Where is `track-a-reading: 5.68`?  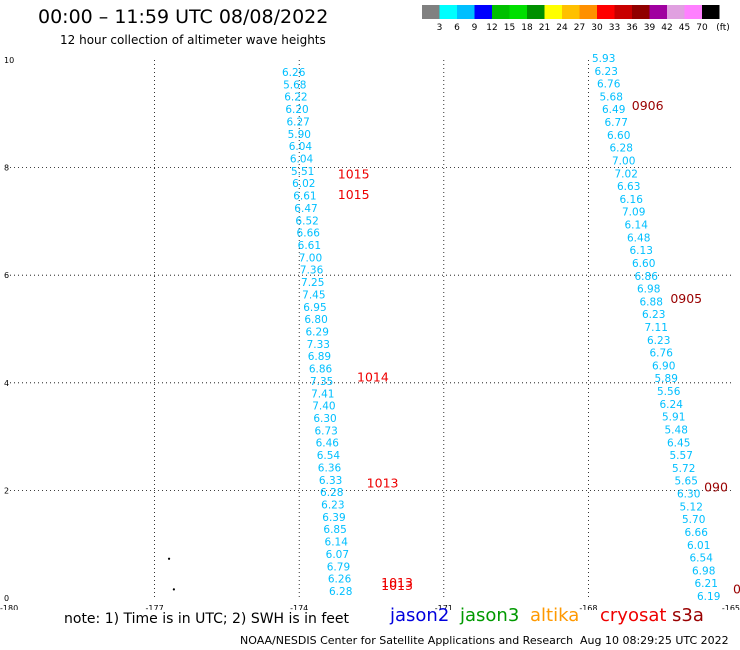 track-a-reading: 5.68 is located at coordinates (294, 85).